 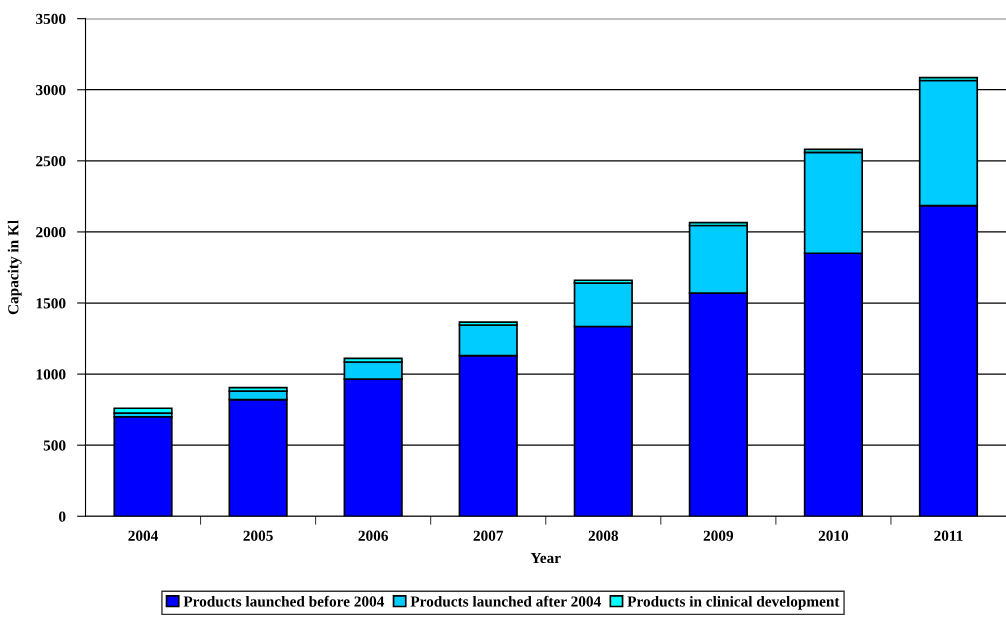 I want to click on bar, so click(x=143, y=411).